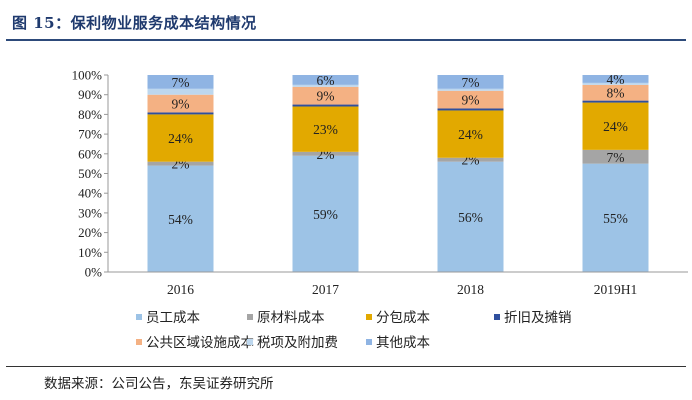  I want to click on y-axis: 0% 10% 20% 30% 40% 50% 60% 70% 80% 90% 100%, so click(90, 174).